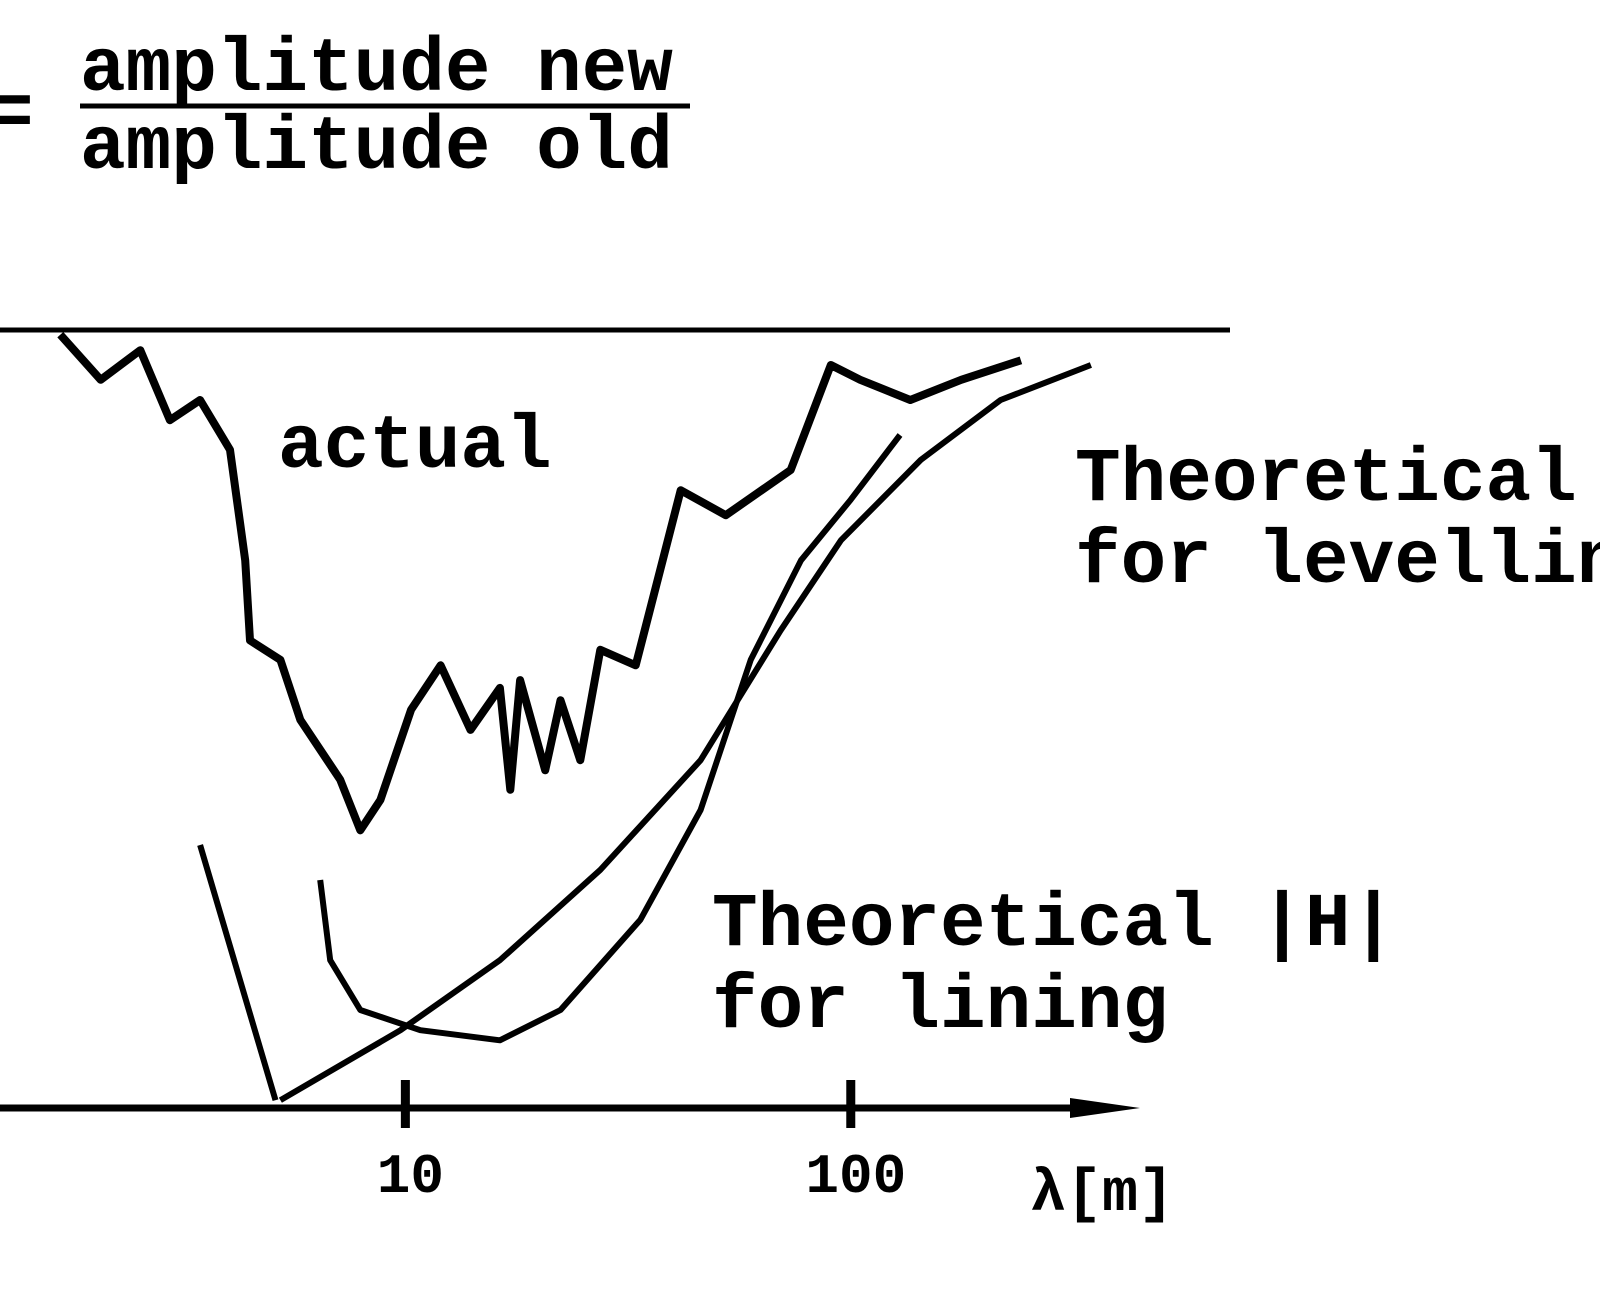 This screenshot has height=1307, width=1600. Describe the element at coordinates (376, 148) in the screenshot. I see `ylabel-denominator: amplitude old` at that location.